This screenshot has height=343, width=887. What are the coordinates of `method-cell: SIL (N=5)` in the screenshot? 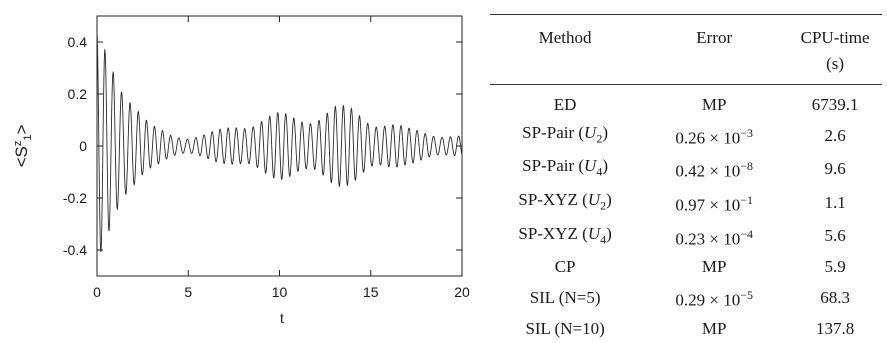 It's located at (565, 298).